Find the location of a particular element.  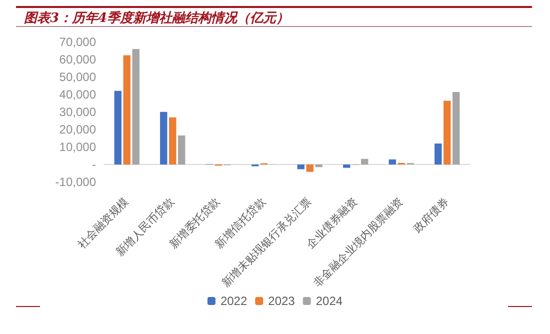

y-tick-label: 30,000 is located at coordinates (77, 112).